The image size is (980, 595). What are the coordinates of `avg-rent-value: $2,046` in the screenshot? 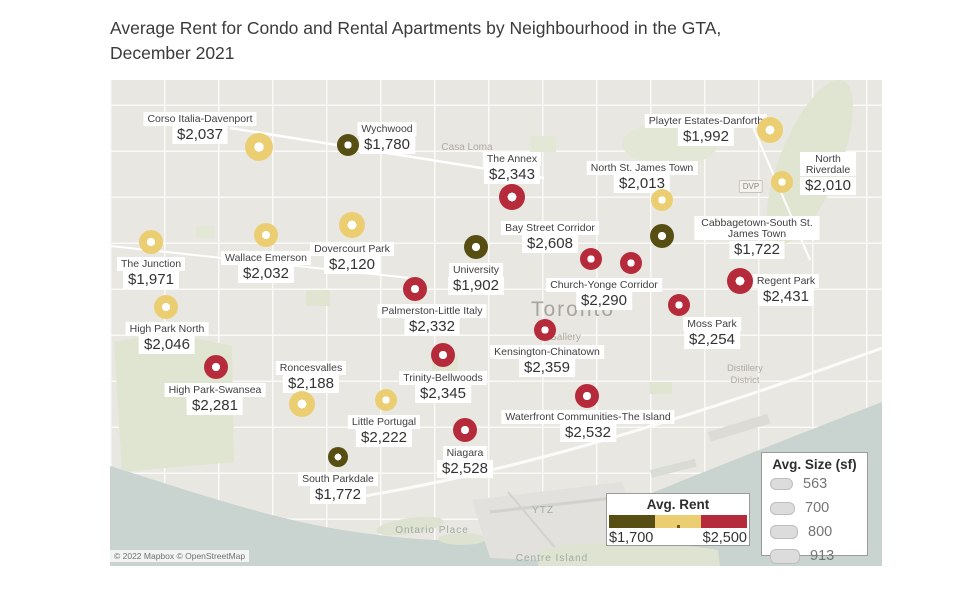 It's located at (167, 345).